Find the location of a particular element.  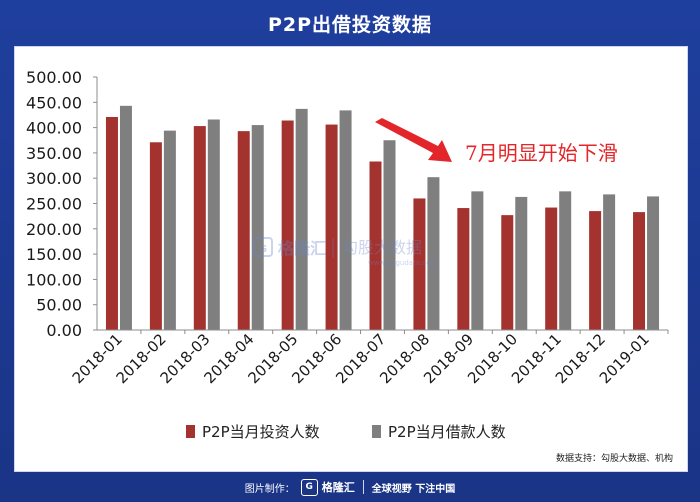

watermark-url: www.gogudata.com is located at coordinates (402, 263).